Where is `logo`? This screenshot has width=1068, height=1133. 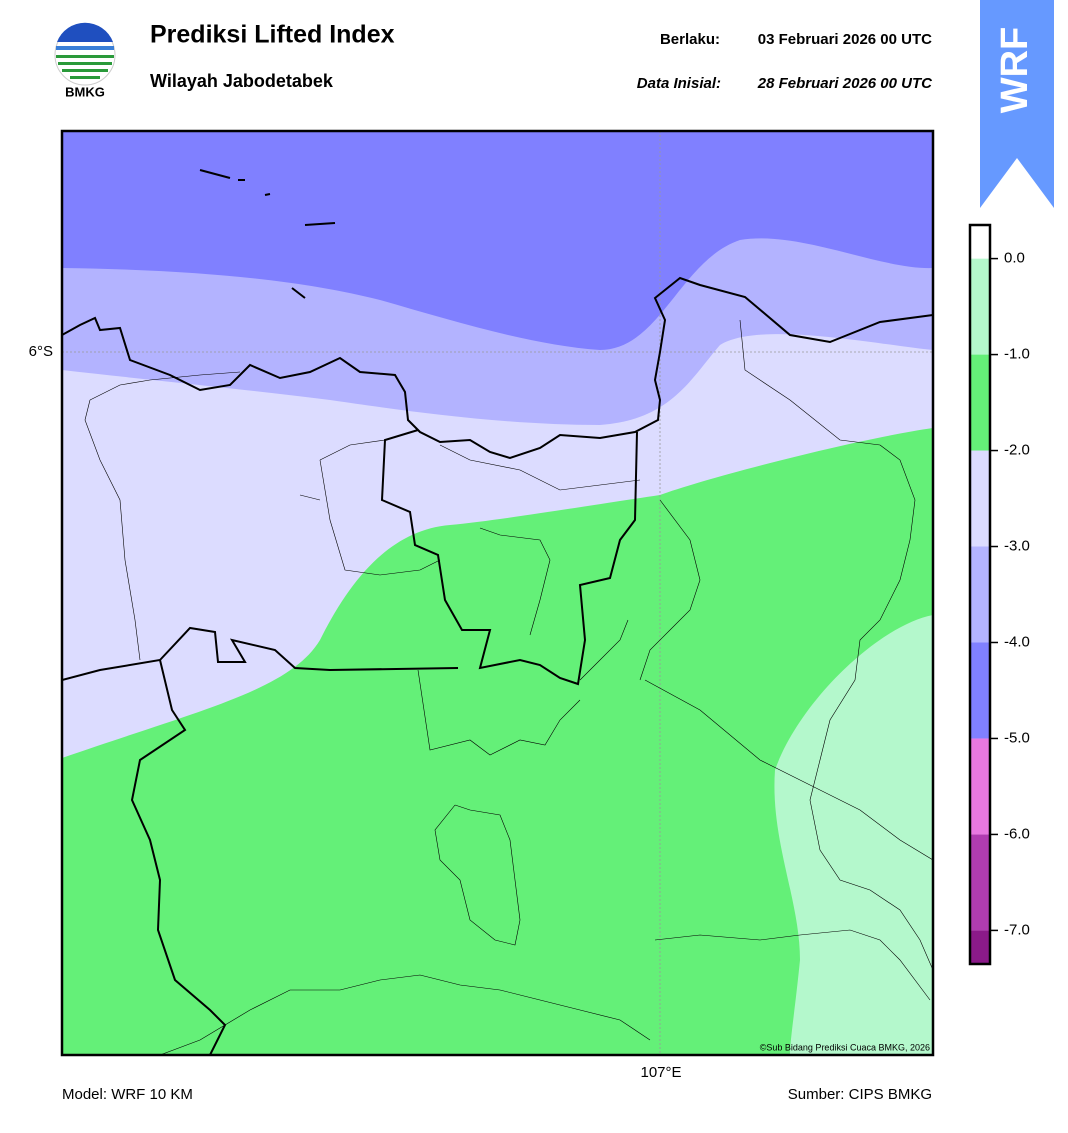 logo is located at coordinates (85, 54).